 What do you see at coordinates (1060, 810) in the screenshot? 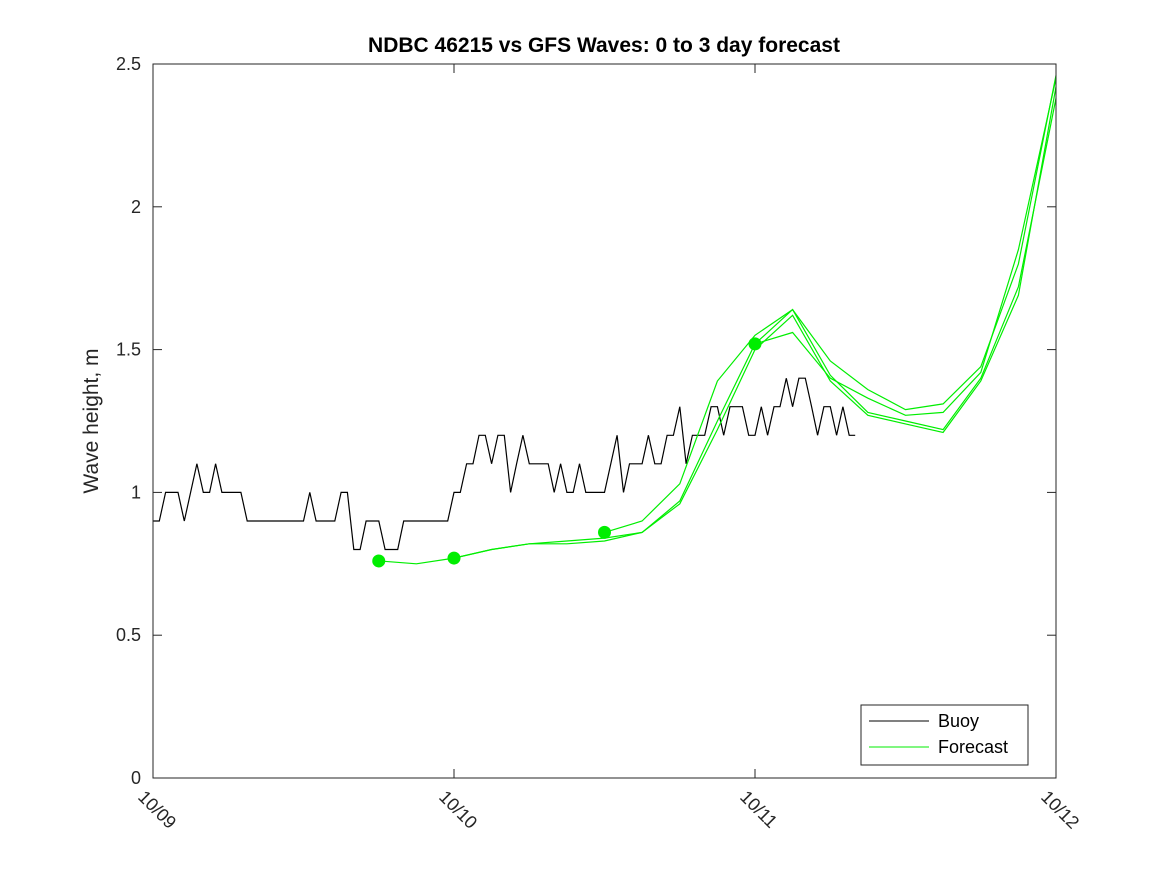
I see `x-tick-label: 10/12` at bounding box center [1060, 810].